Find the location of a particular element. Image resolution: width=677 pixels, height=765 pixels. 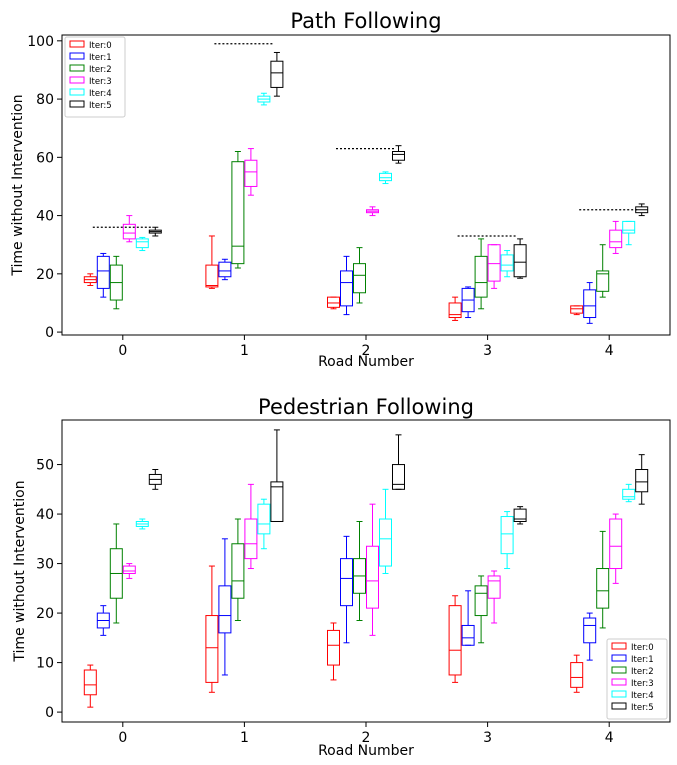

y-tick-label: 60 is located at coordinates (45, 158).